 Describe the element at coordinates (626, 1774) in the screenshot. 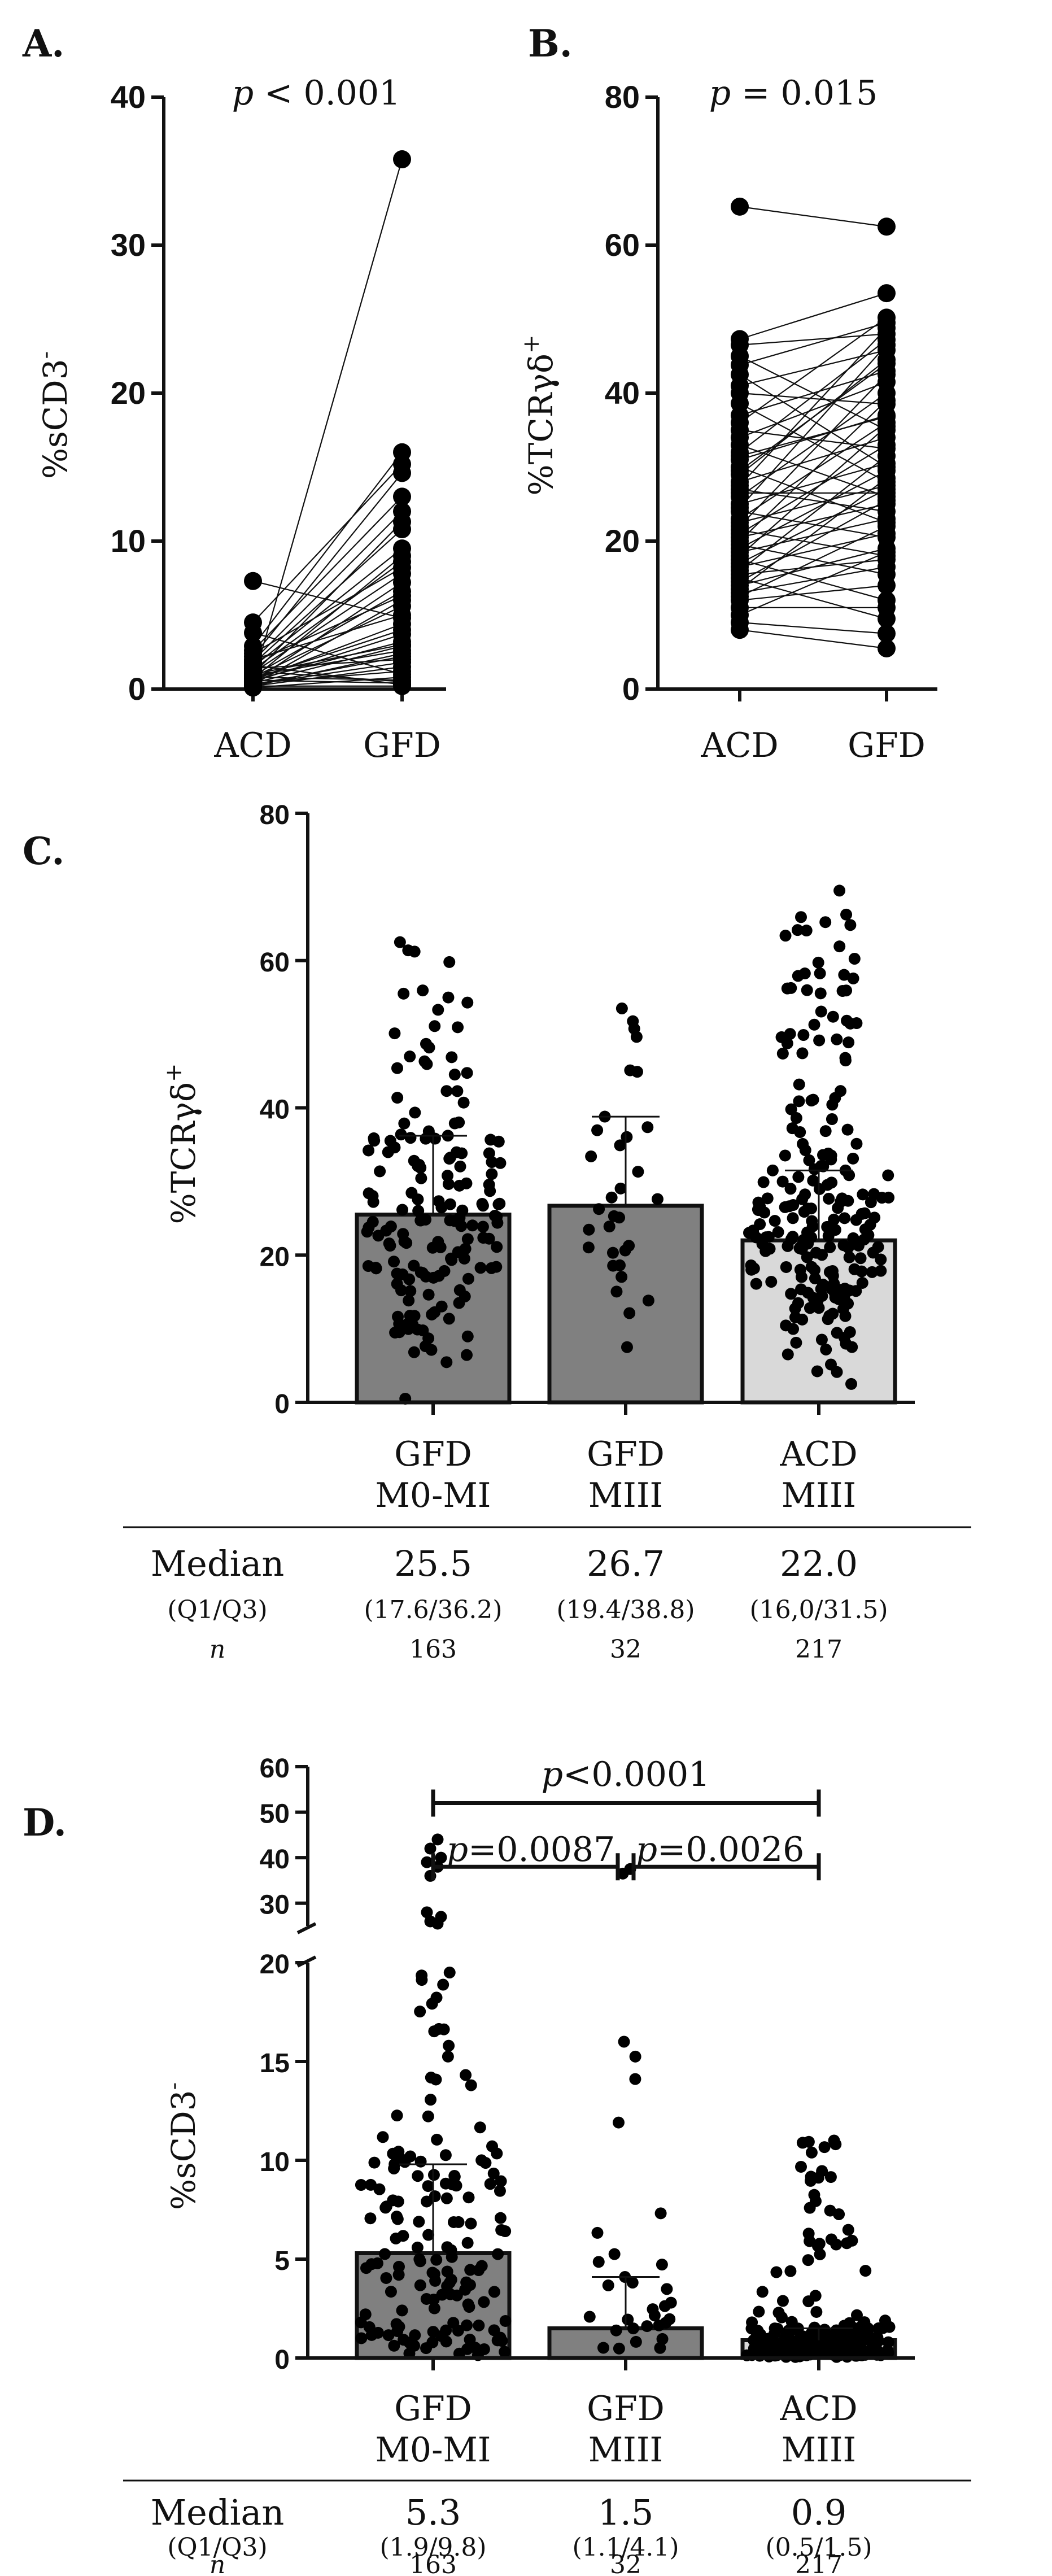

I see `panel-d-p-value-1-vs-3: p<0.0001` at that location.